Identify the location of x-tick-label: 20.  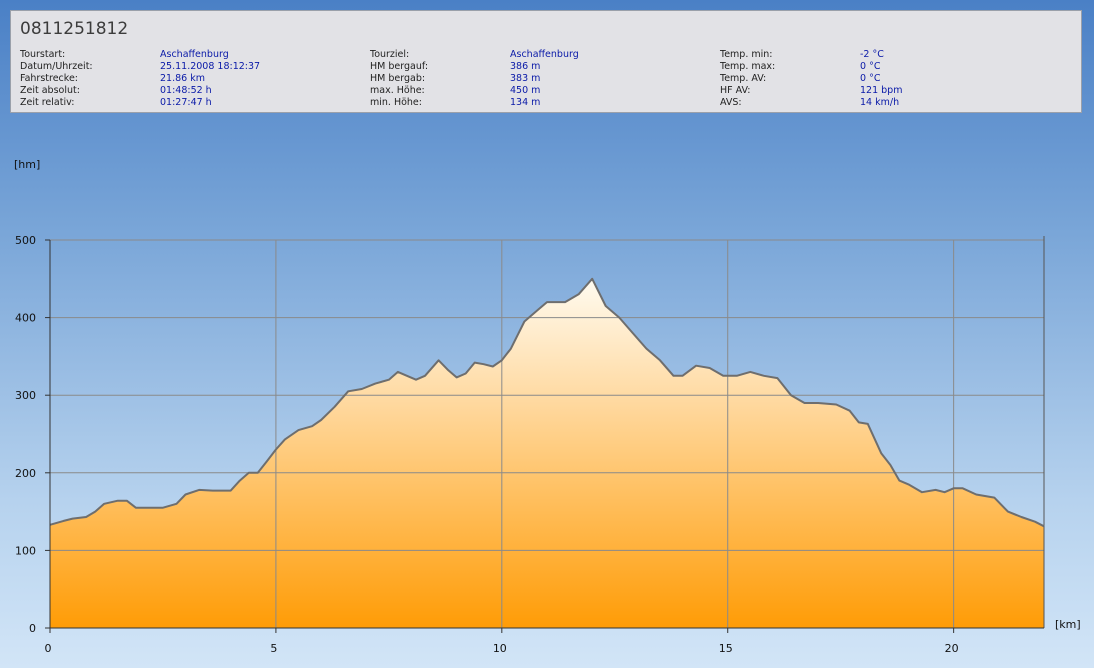
(952, 648).